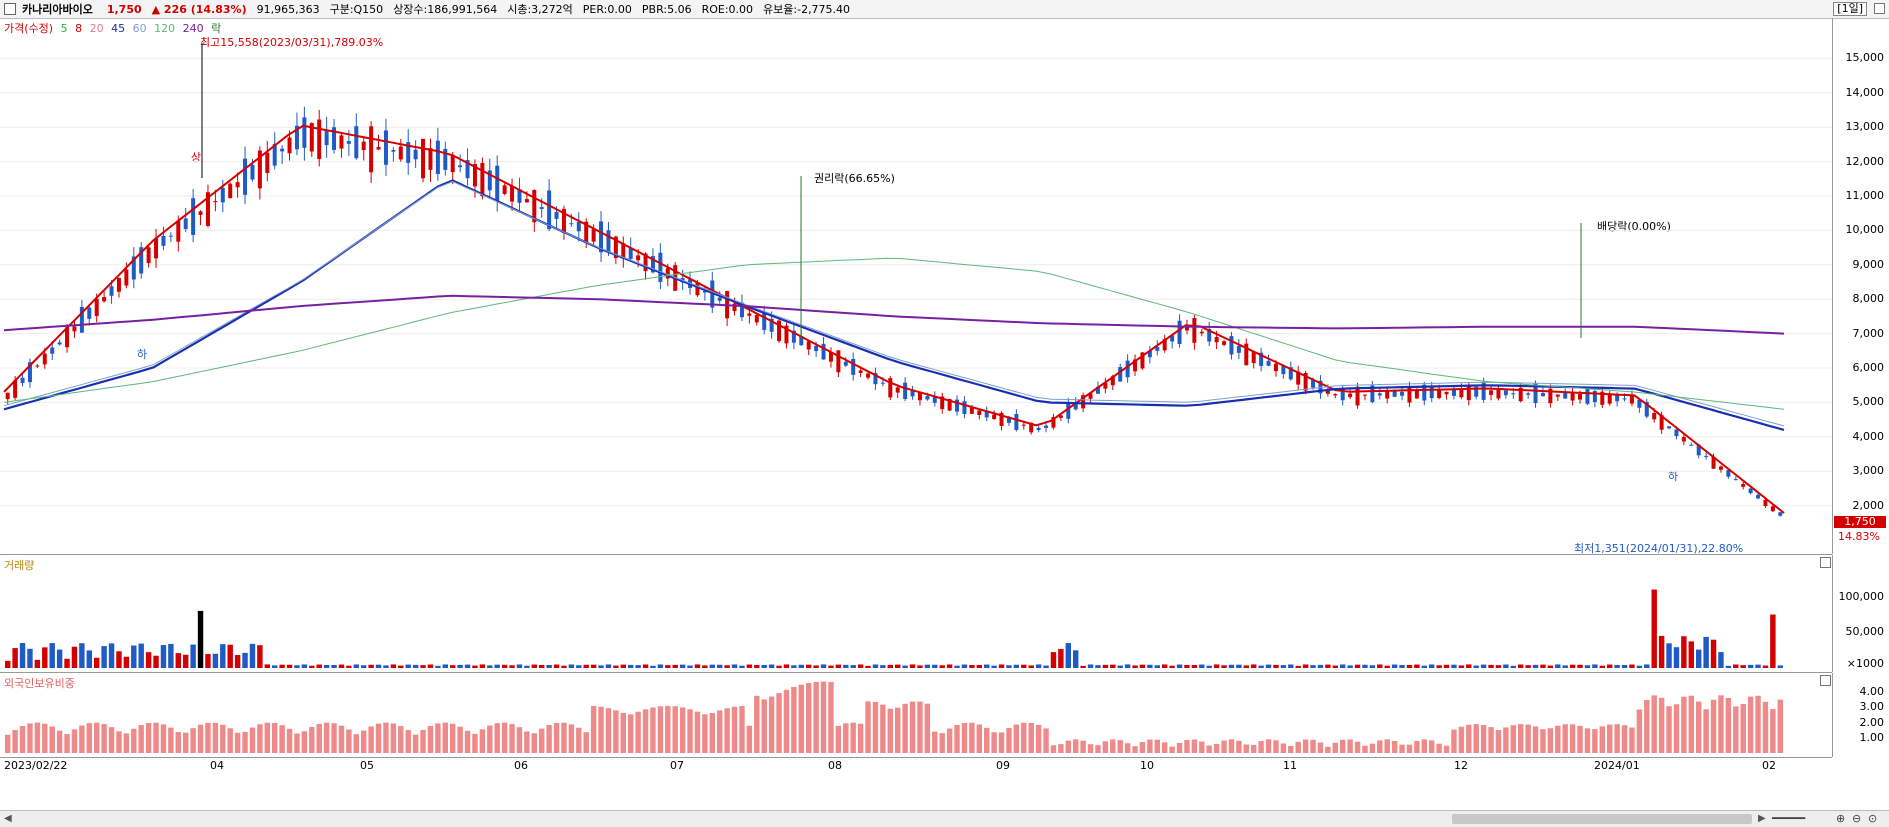 This screenshot has height=827, width=1889. I want to click on price-tick-label: 11,000, so click(1865, 195).